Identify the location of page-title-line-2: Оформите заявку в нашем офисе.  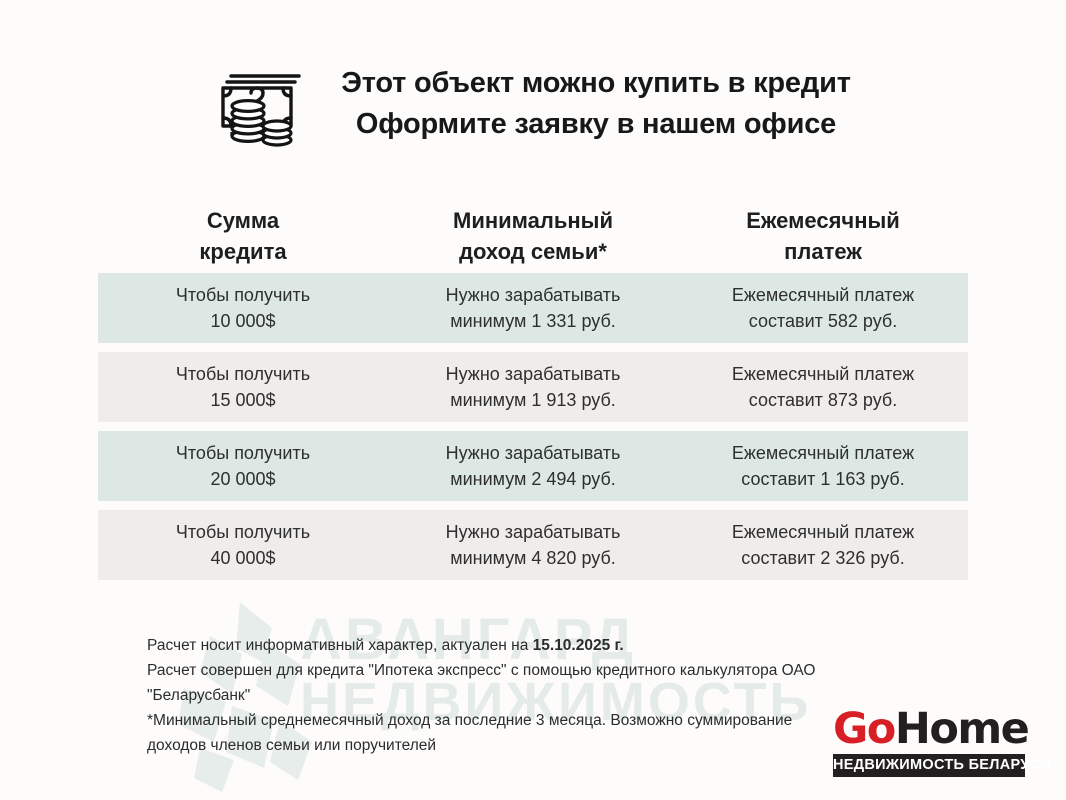
(596, 124).